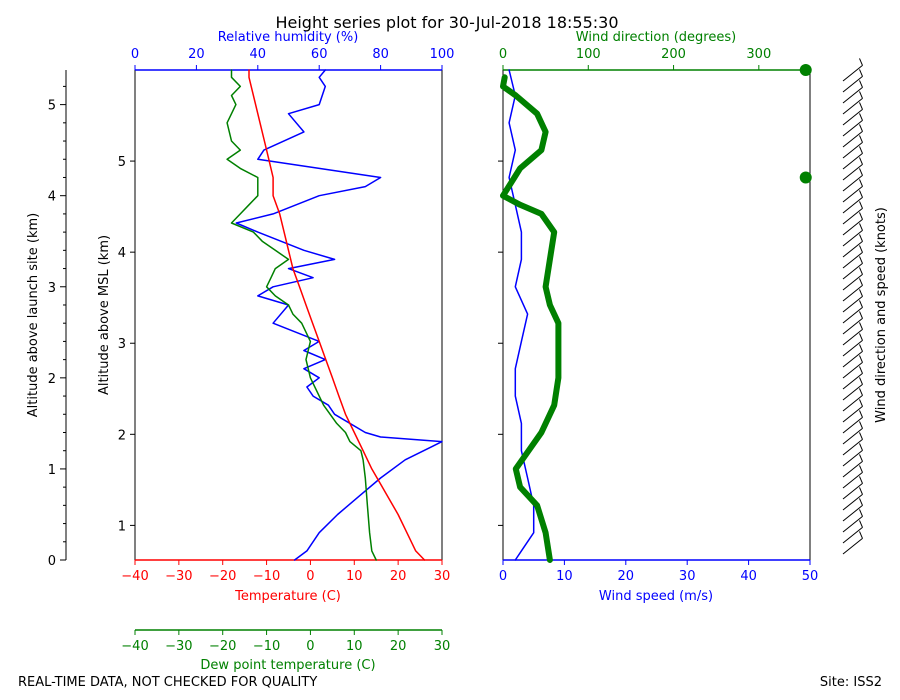 This screenshot has height=700, width=900. Describe the element at coordinates (178, 576) in the screenshot. I see `temperature-tick-label: −30` at that location.